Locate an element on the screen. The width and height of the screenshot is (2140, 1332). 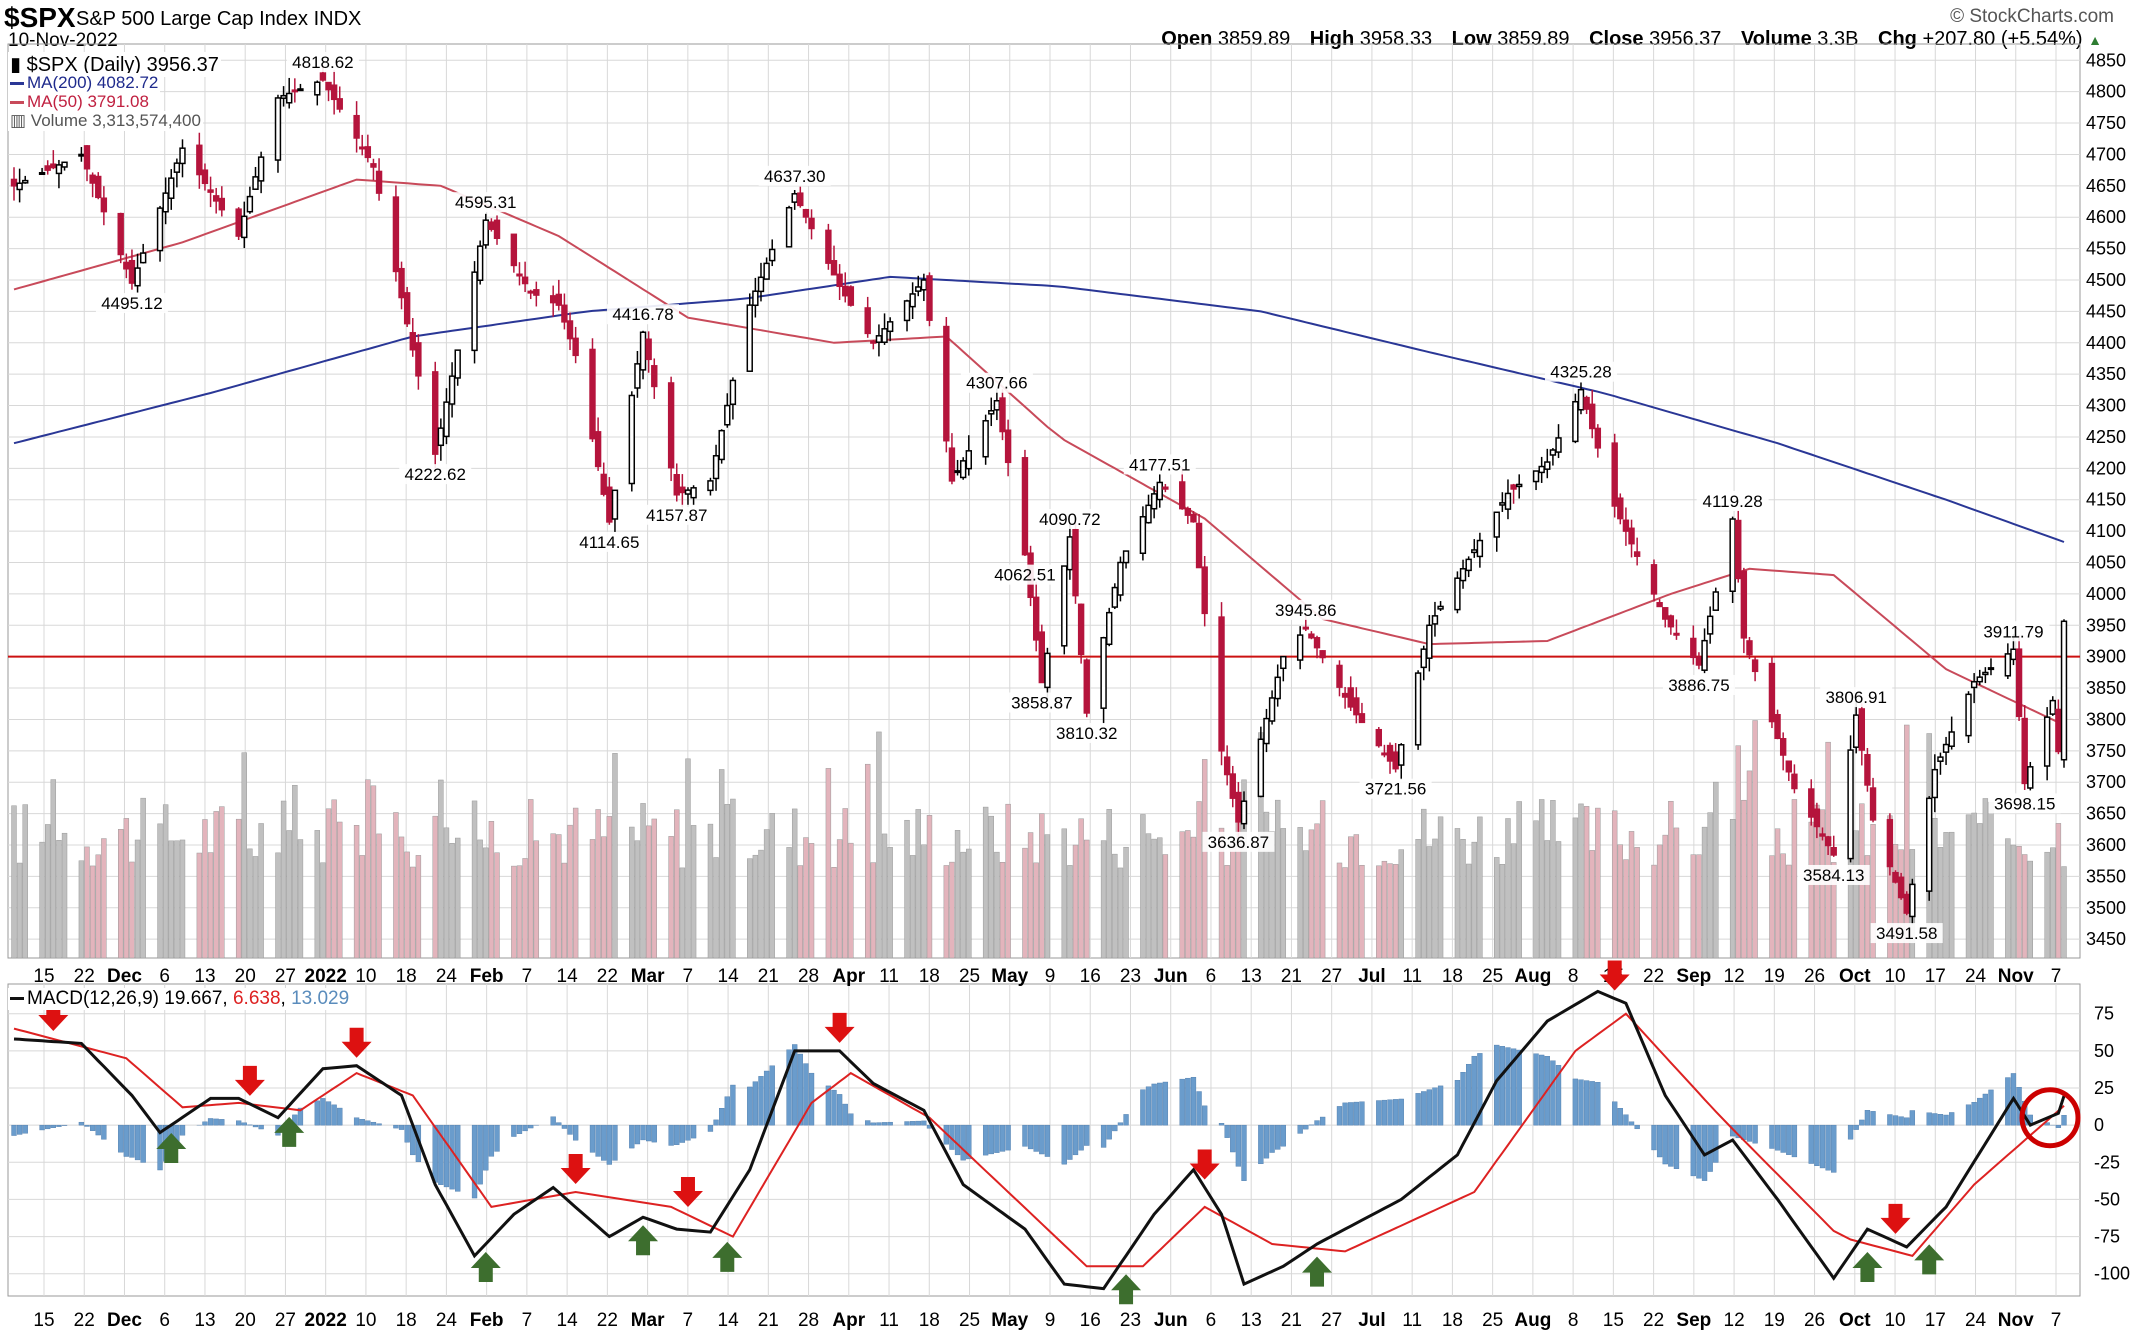
macd-swatch-icon is located at coordinates (17, 999).